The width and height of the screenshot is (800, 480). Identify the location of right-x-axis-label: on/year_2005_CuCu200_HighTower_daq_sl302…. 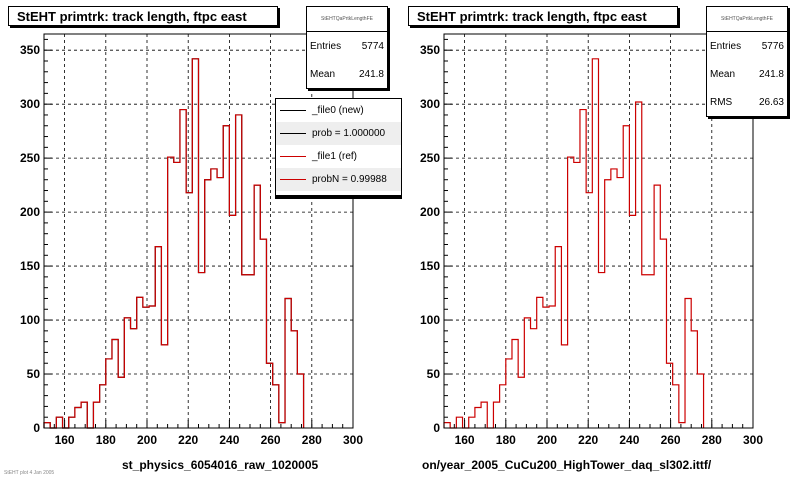
(567, 465).